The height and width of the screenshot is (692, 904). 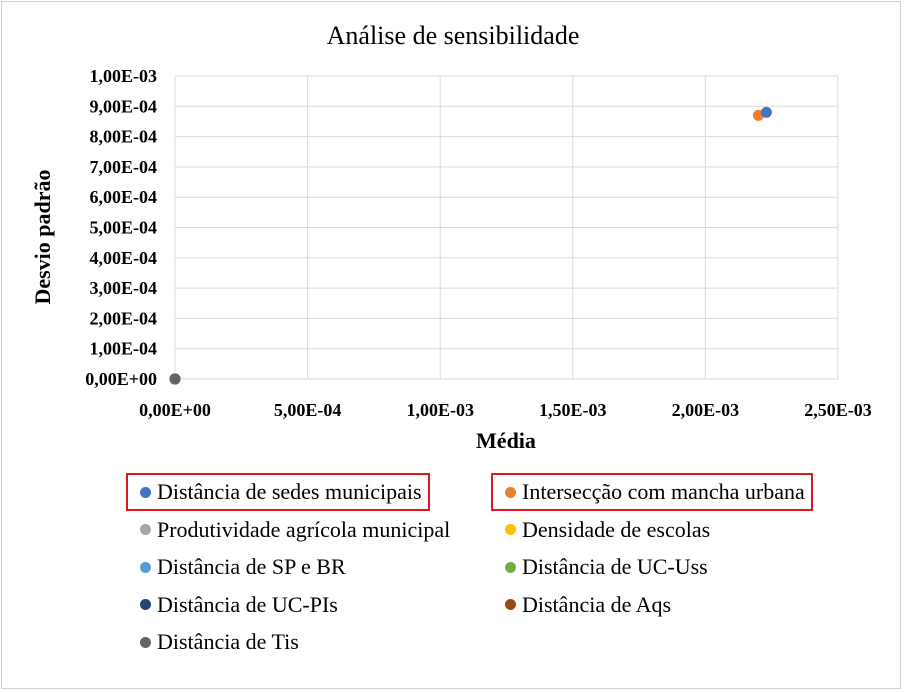 I want to click on x-tick-label: 2,00E-03, so click(x=706, y=410).